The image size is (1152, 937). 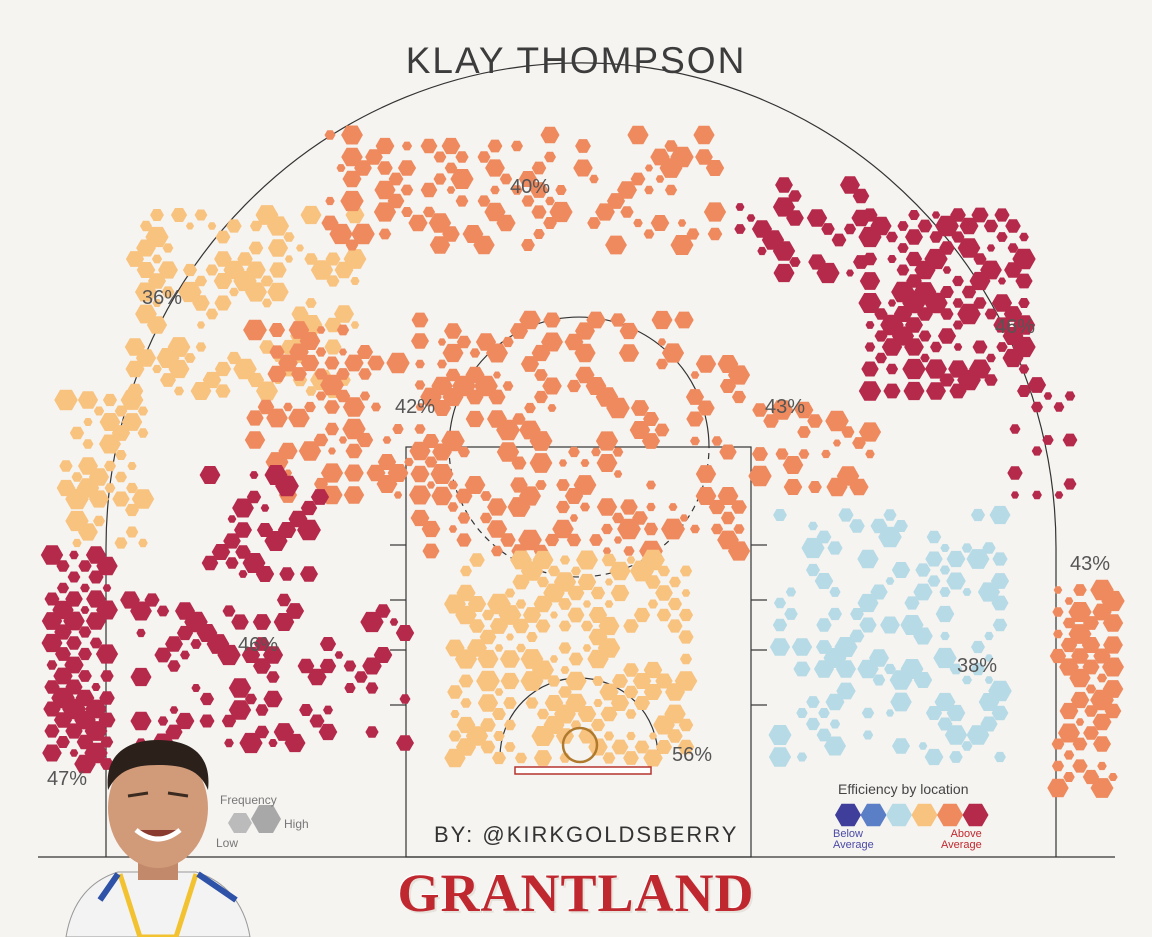 What do you see at coordinates (899, 815) in the screenshot?
I see `efficiency-scale-hex` at bounding box center [899, 815].